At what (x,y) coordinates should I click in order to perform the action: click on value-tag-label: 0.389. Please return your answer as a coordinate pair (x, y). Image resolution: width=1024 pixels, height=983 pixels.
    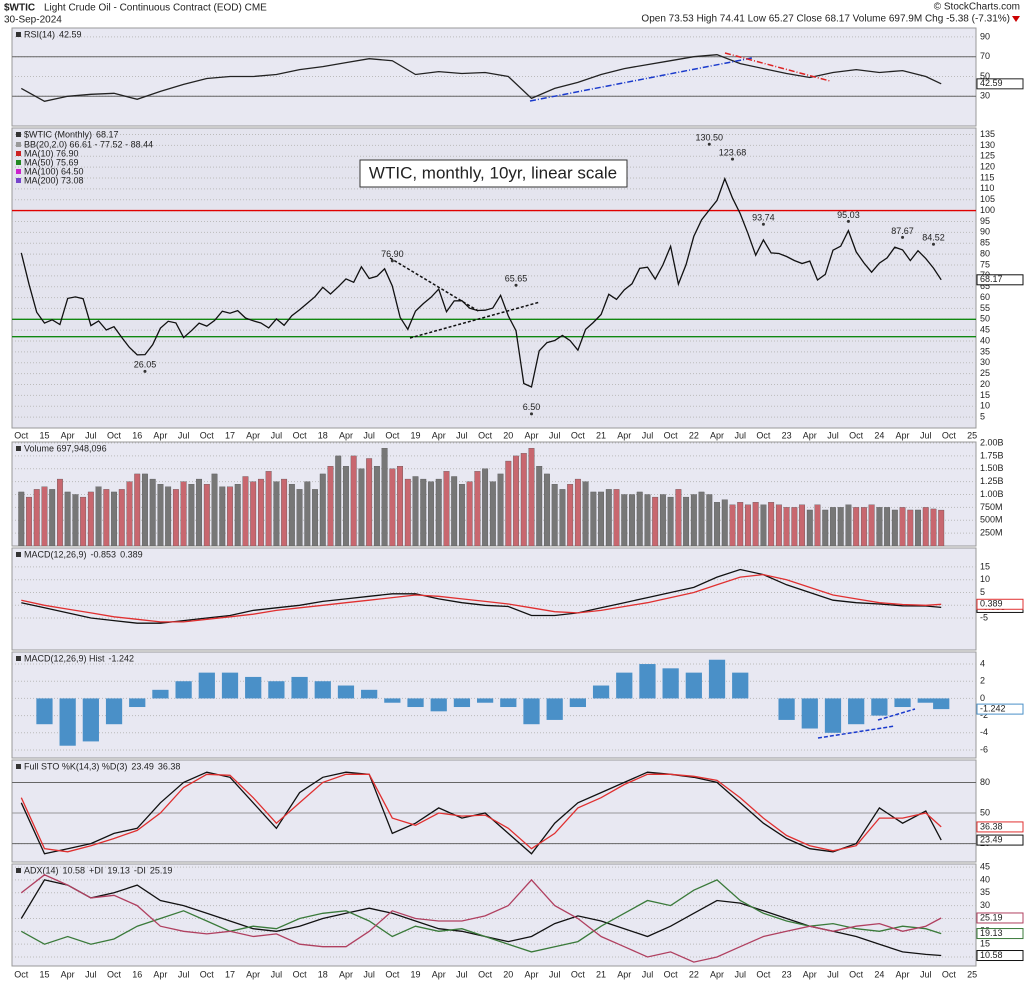
    Looking at the image, I should click on (991, 604).